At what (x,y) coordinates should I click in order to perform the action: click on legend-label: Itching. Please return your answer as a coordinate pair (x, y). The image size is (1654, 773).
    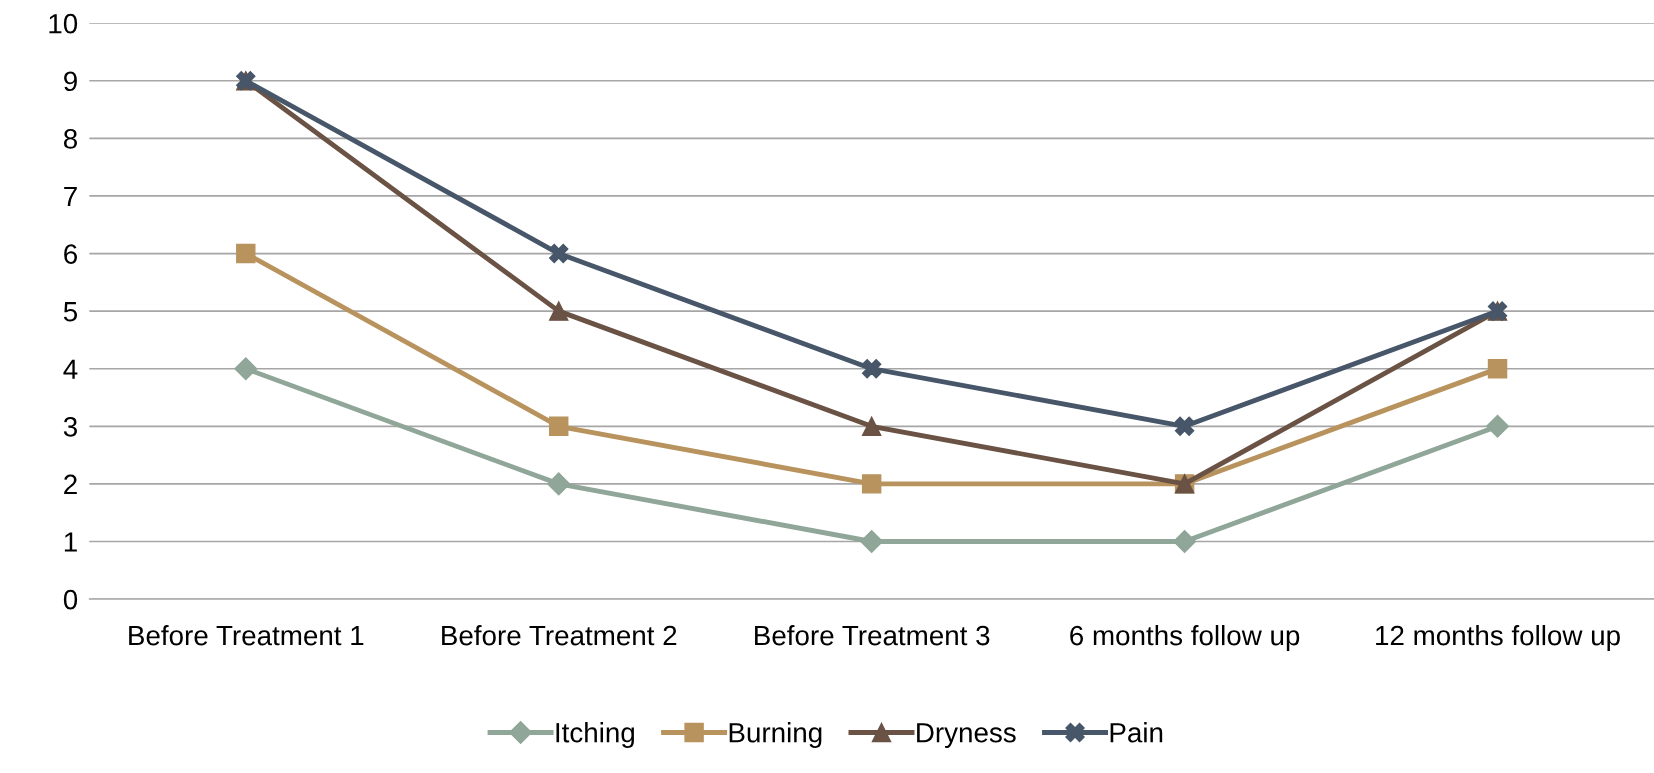
    Looking at the image, I should click on (595, 735).